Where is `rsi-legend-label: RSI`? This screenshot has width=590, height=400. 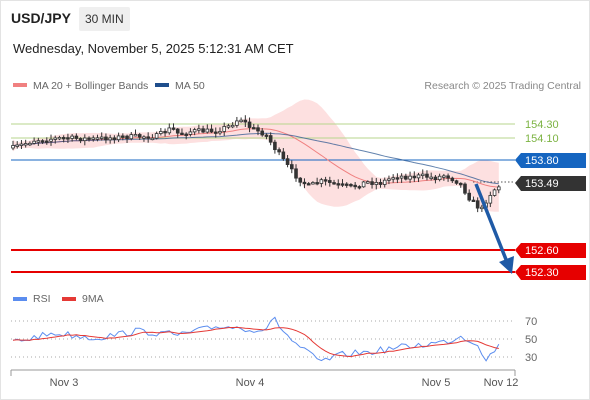 rsi-legend-label: RSI is located at coordinates (42, 299).